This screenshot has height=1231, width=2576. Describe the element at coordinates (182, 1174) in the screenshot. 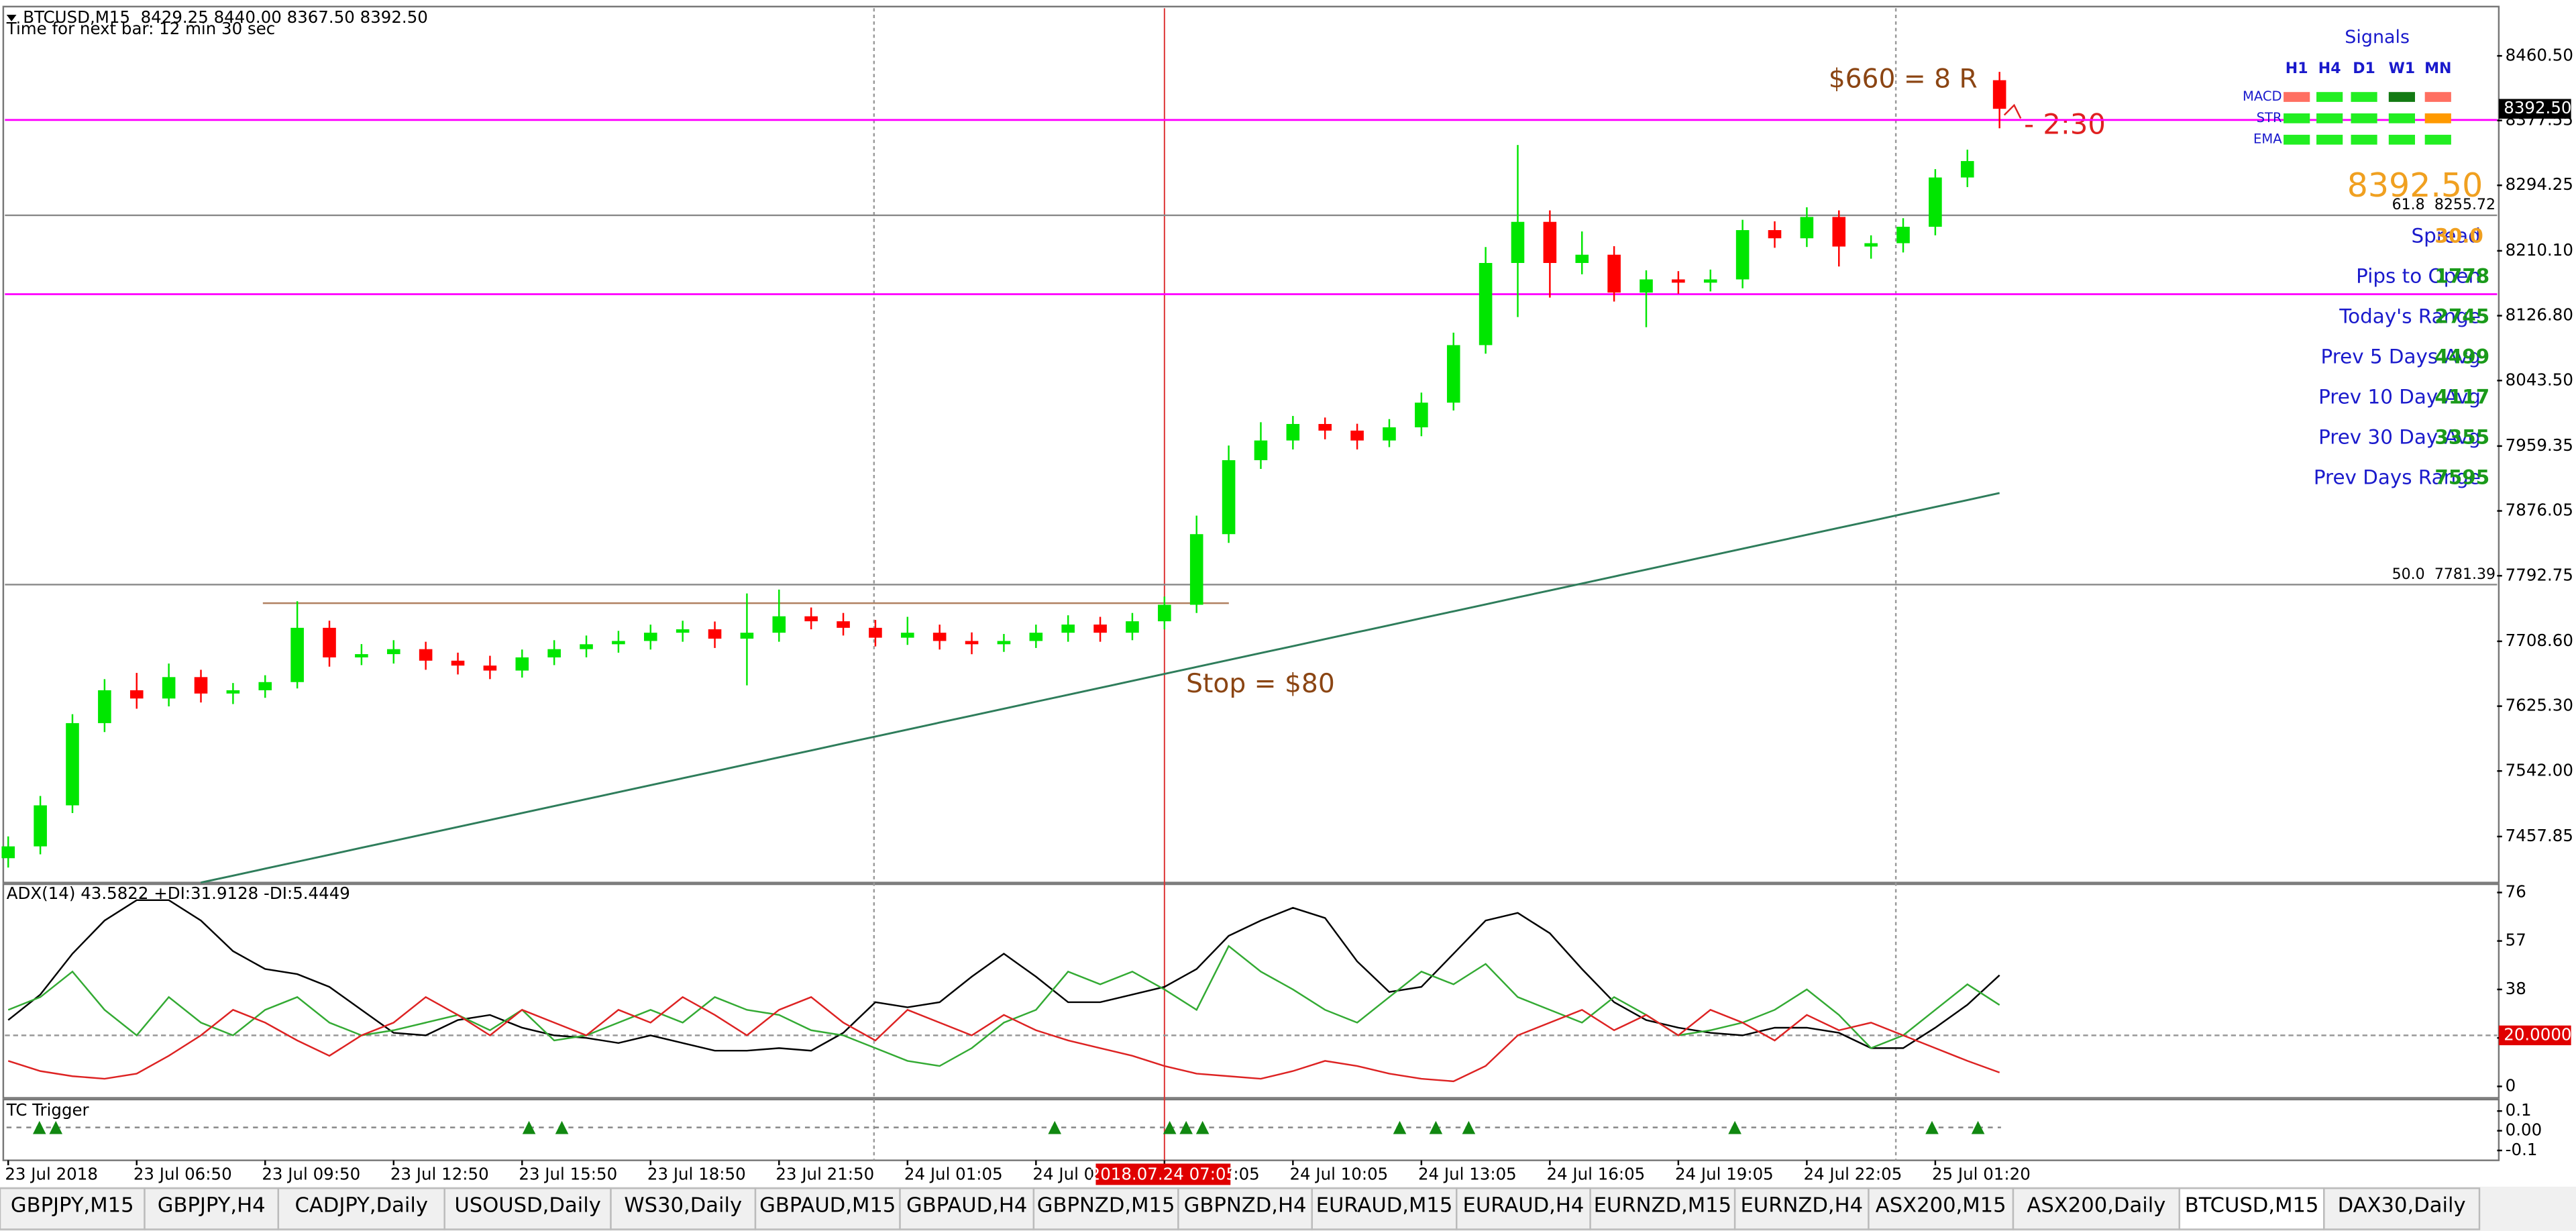

I see `x-tick-label: 23 Jul 06:50` at that location.